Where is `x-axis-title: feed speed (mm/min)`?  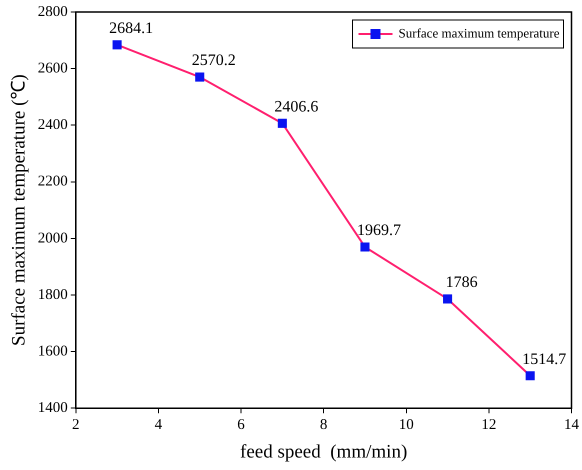 x-axis-title: feed speed (mm/min) is located at coordinates (324, 452).